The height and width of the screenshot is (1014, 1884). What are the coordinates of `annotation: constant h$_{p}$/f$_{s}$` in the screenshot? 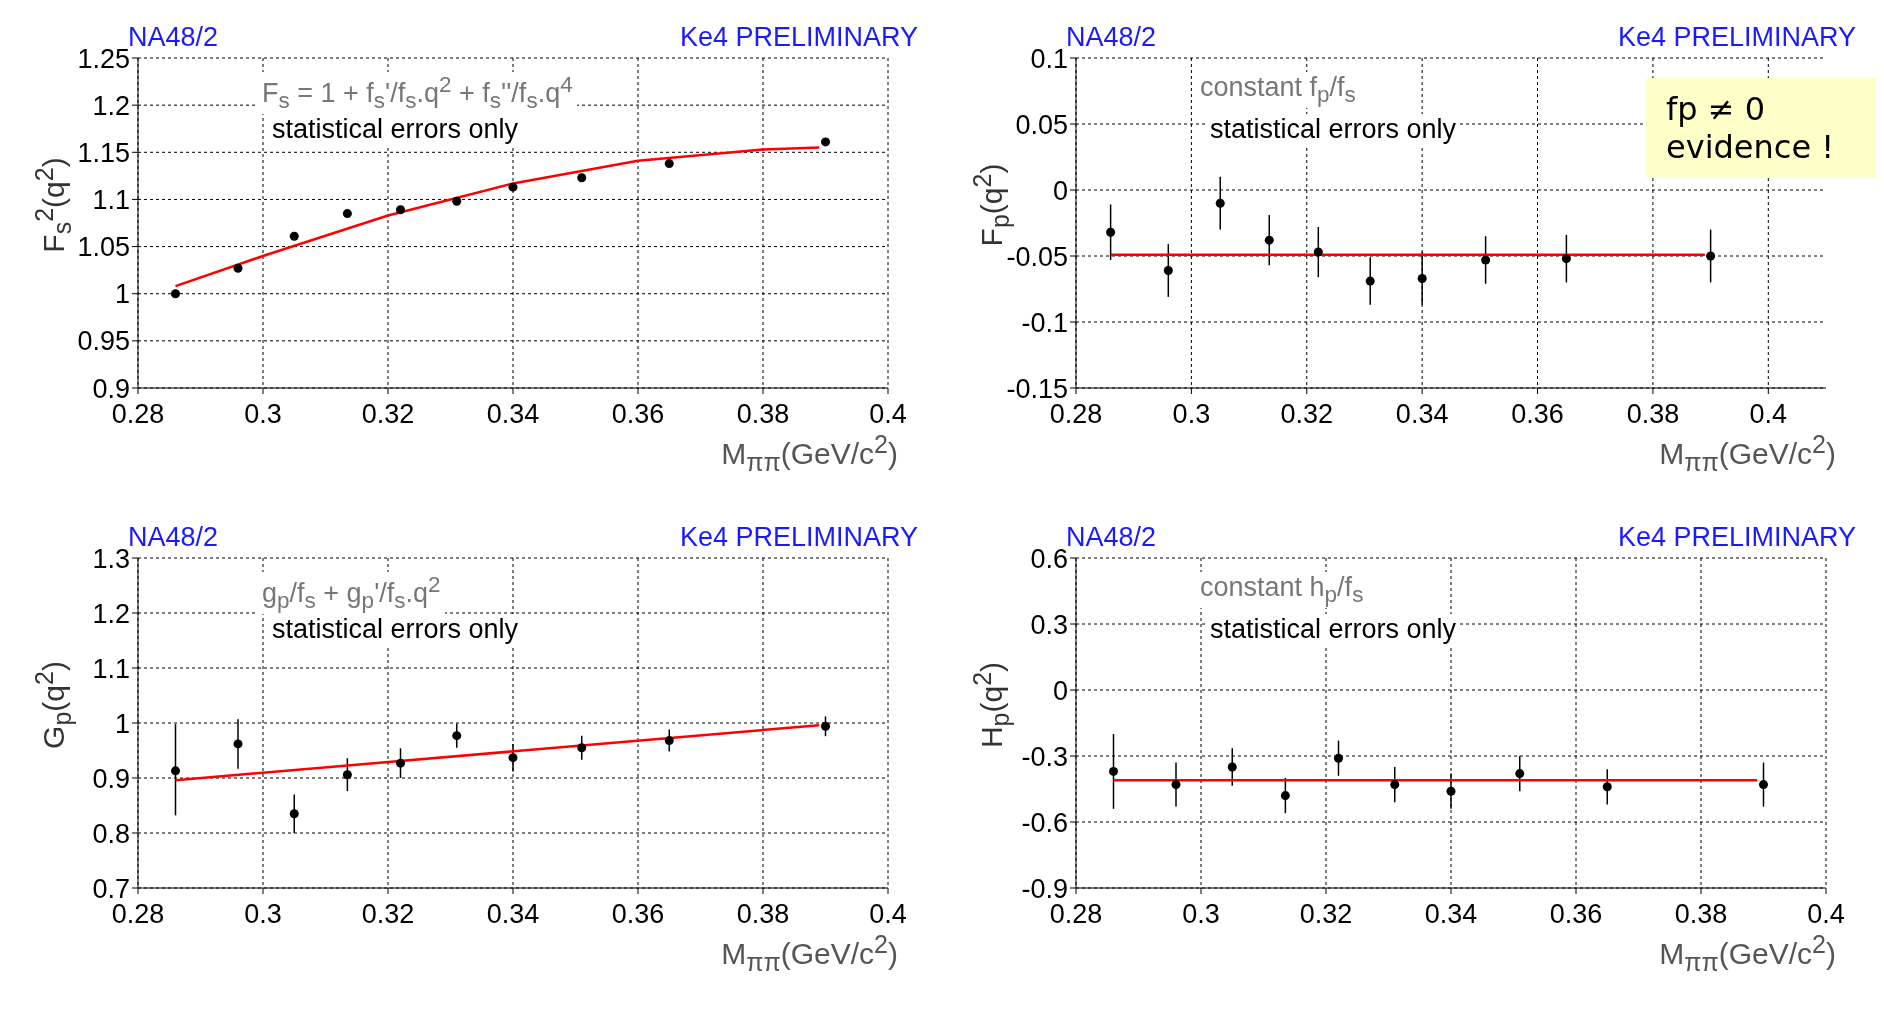 It's located at (1282, 590).